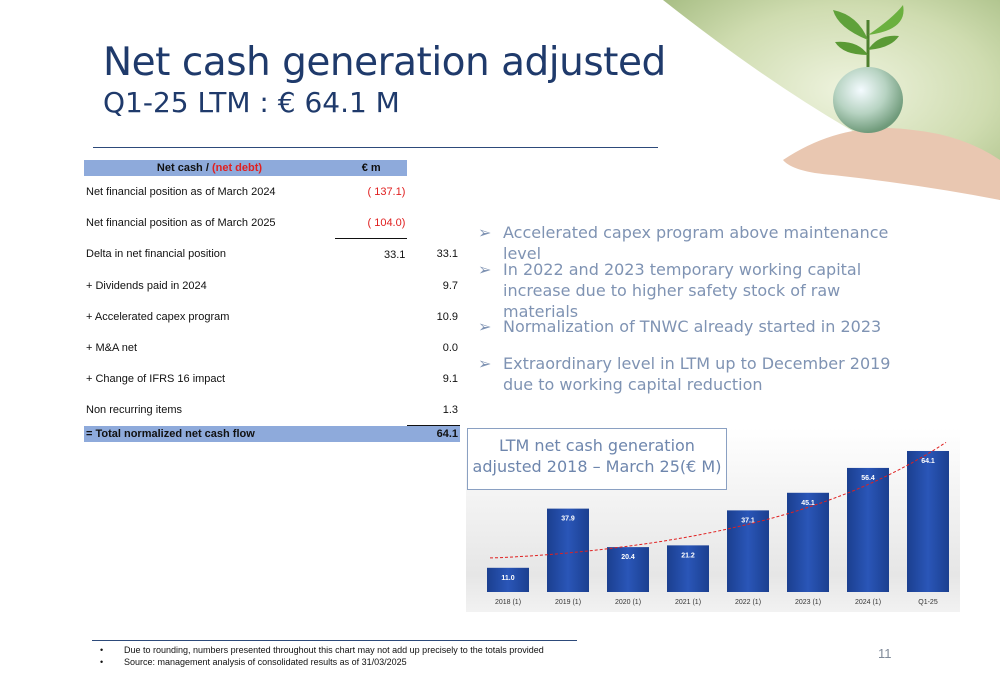 This screenshot has height=685, width=1000. What do you see at coordinates (868, 529) in the screenshot?
I see `bar-2024 (1)` at bounding box center [868, 529].